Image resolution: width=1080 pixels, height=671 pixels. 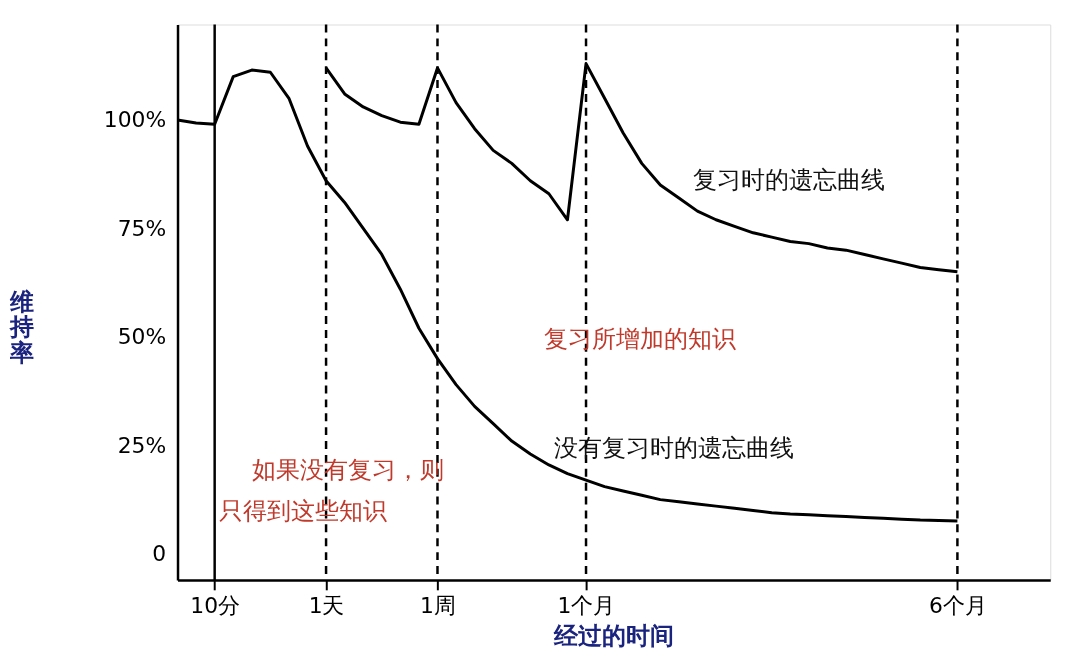 I want to click on x-tick-label: 6个月, so click(x=957, y=606).